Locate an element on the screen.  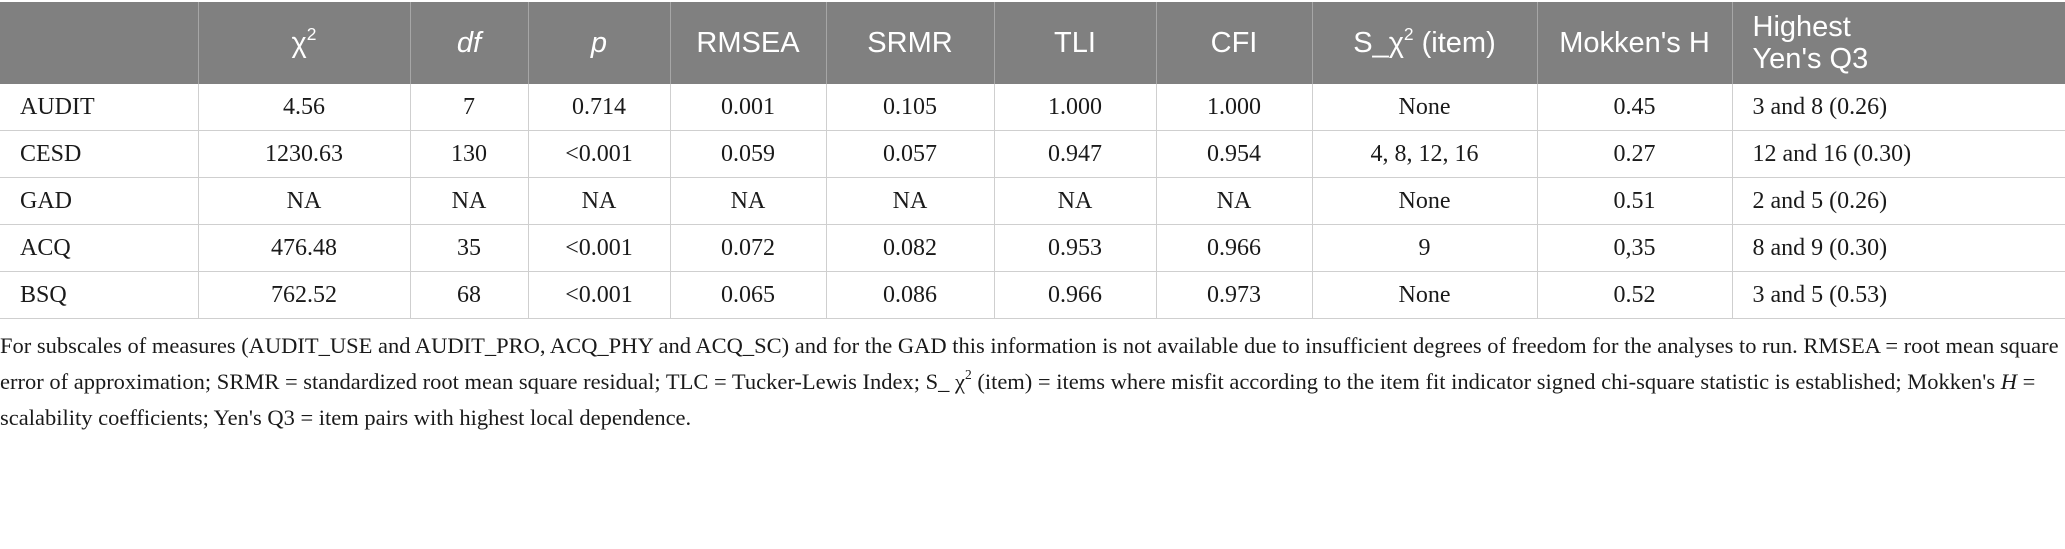
cell-cfi: 0.973 is located at coordinates (1234, 295).